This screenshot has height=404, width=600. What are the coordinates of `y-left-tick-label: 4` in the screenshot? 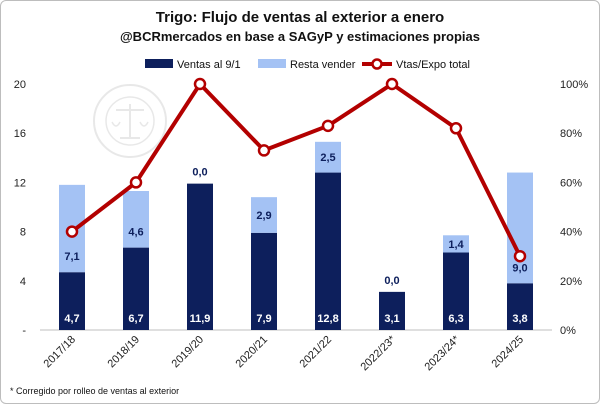 It's located at (23, 282).